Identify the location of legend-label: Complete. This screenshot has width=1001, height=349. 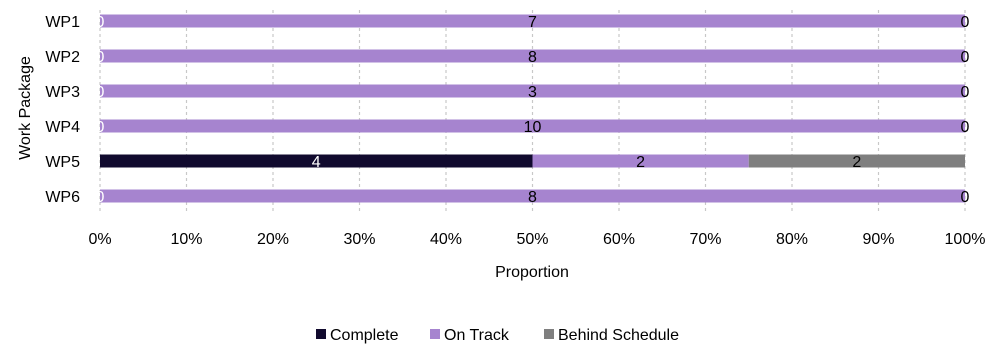
(364, 335).